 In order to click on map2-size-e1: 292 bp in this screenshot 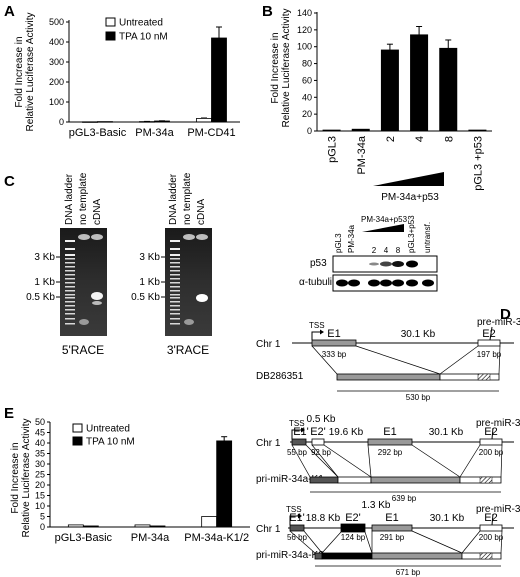, I will do `click(390, 452)`.